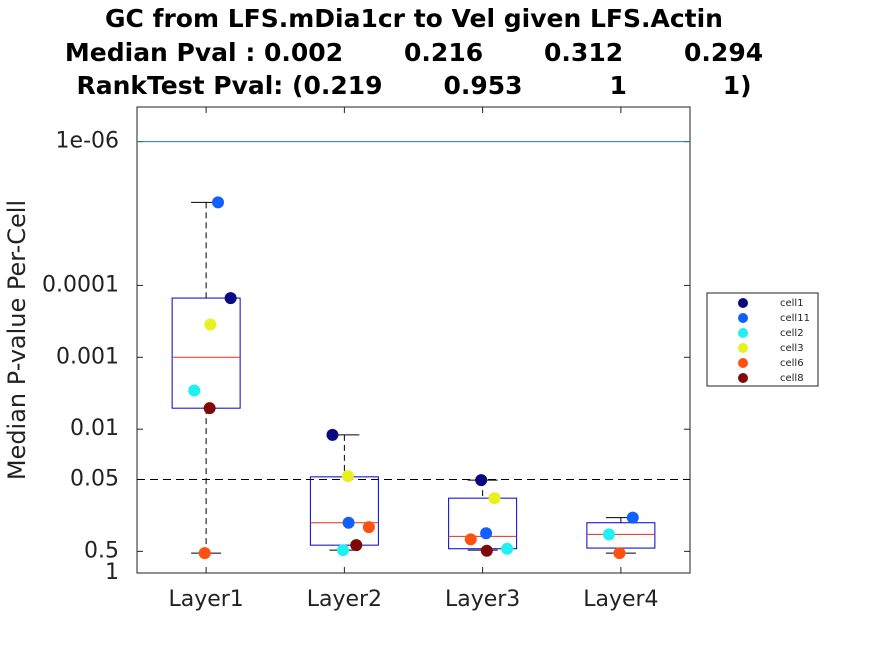  What do you see at coordinates (87, 141) in the screenshot?
I see `y-tick-label: 1e-06` at bounding box center [87, 141].